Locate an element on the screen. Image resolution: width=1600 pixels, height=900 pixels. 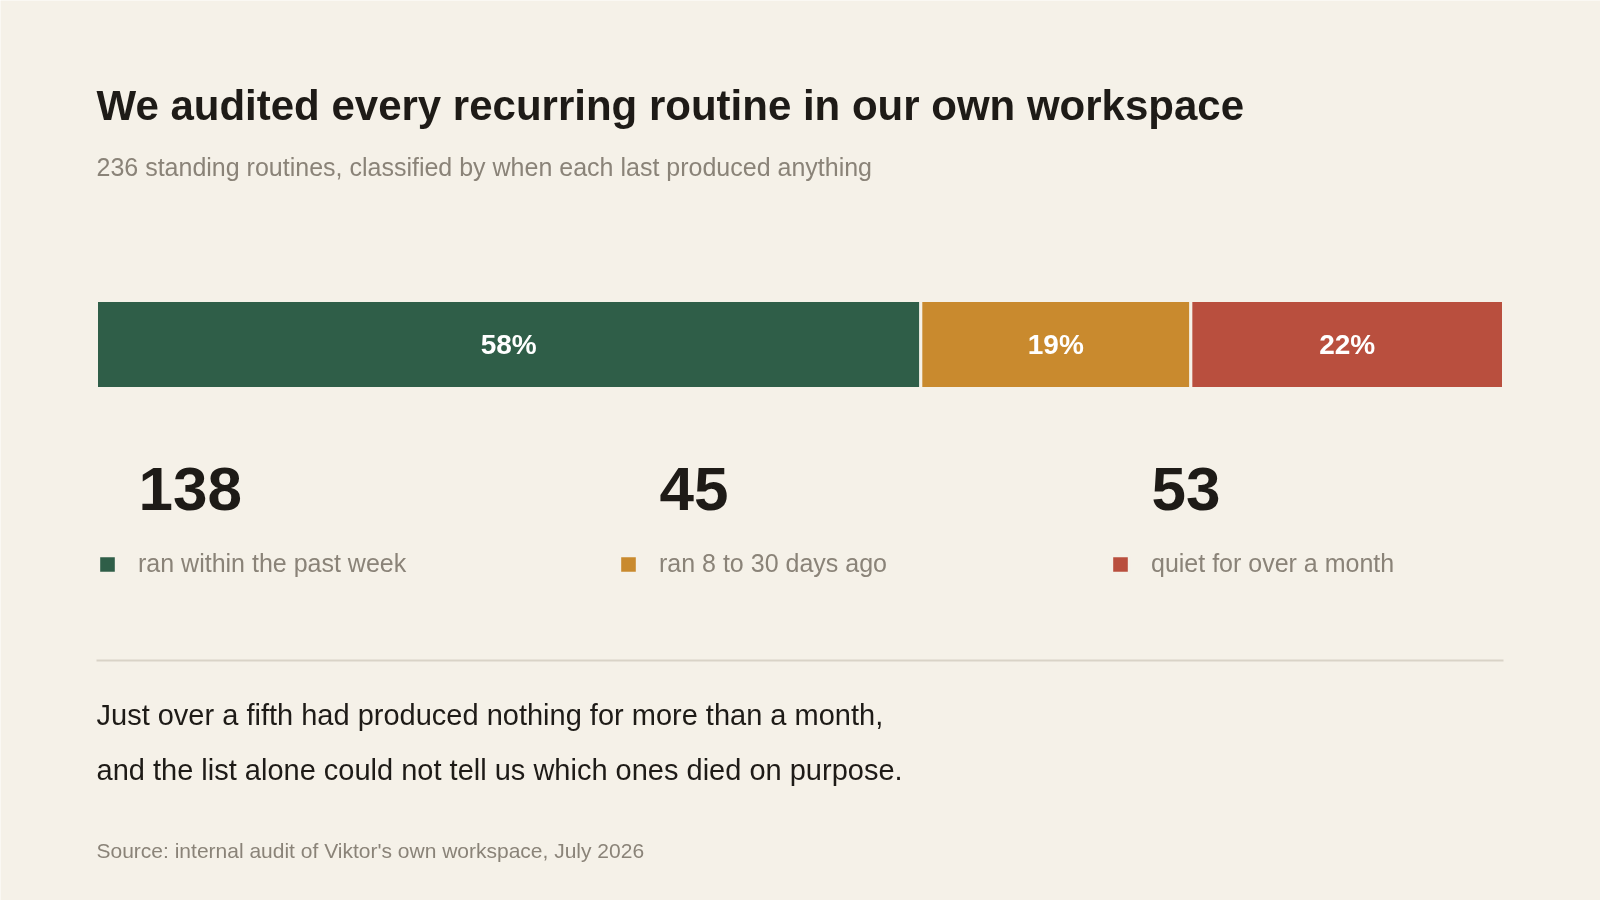
data-label: 58% is located at coordinates (508, 344).